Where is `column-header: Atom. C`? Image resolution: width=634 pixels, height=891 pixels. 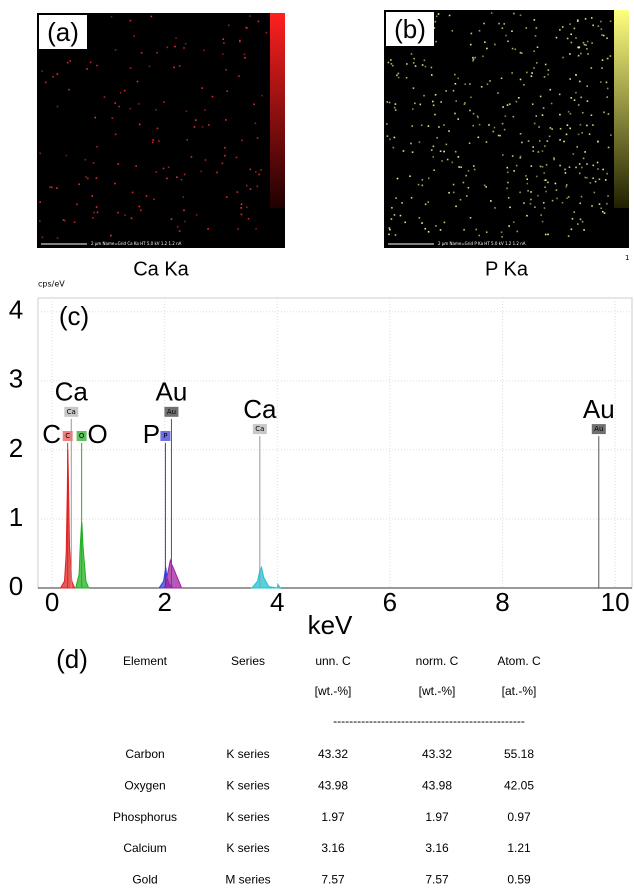 column-header: Atom. C is located at coordinates (519, 661).